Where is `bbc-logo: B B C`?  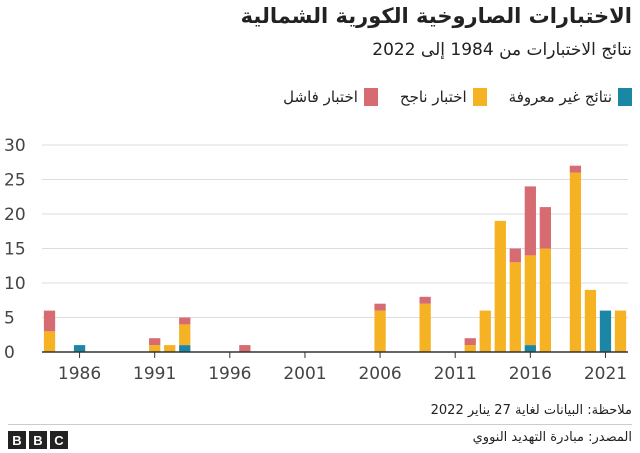
bbc-logo: B B C is located at coordinates (38, 440).